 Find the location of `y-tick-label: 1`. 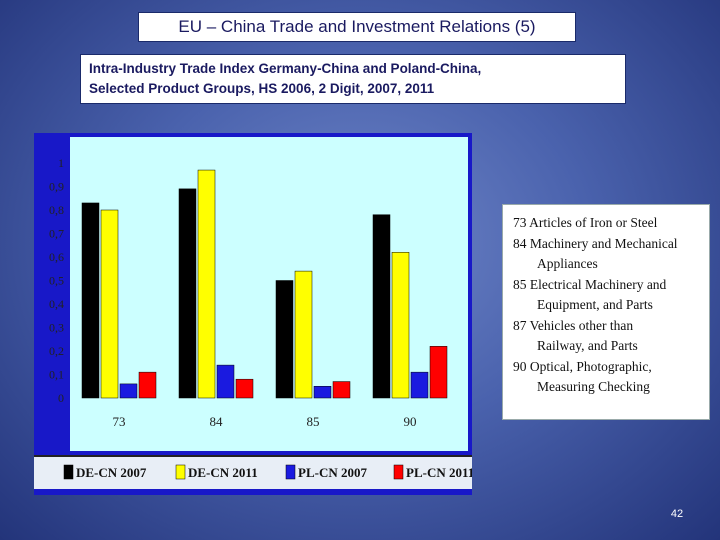

y-tick-label: 1 is located at coordinates (61, 163).